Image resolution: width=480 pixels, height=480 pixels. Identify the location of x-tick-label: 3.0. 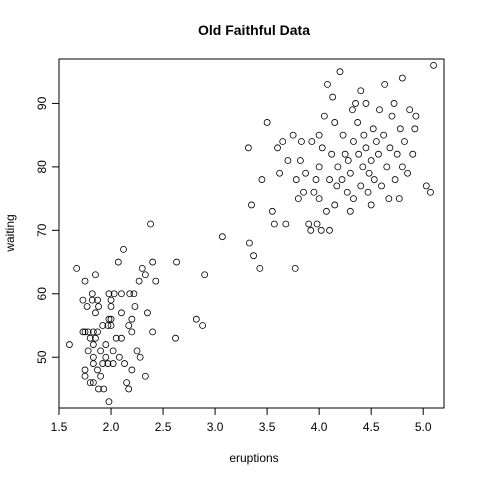
(215, 427).